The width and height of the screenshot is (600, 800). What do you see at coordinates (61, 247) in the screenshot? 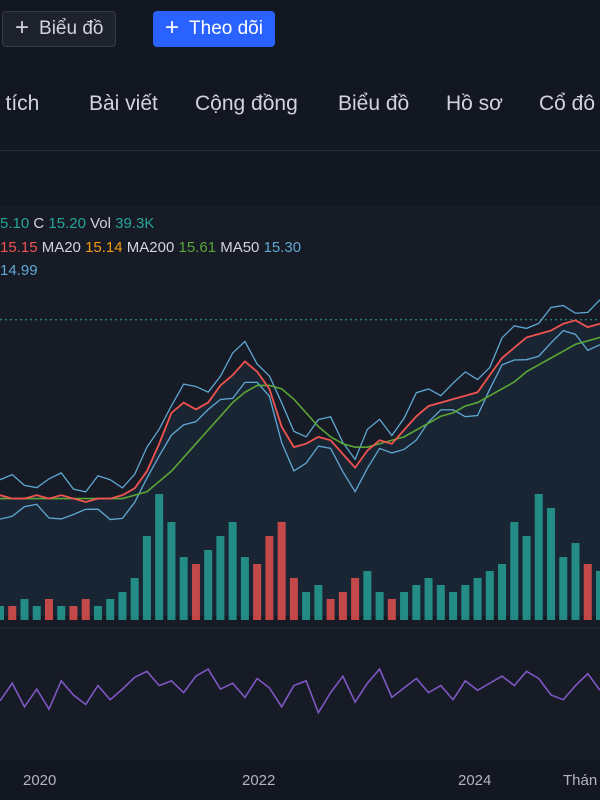
I see `legend-ma20-label: MA20` at bounding box center [61, 247].